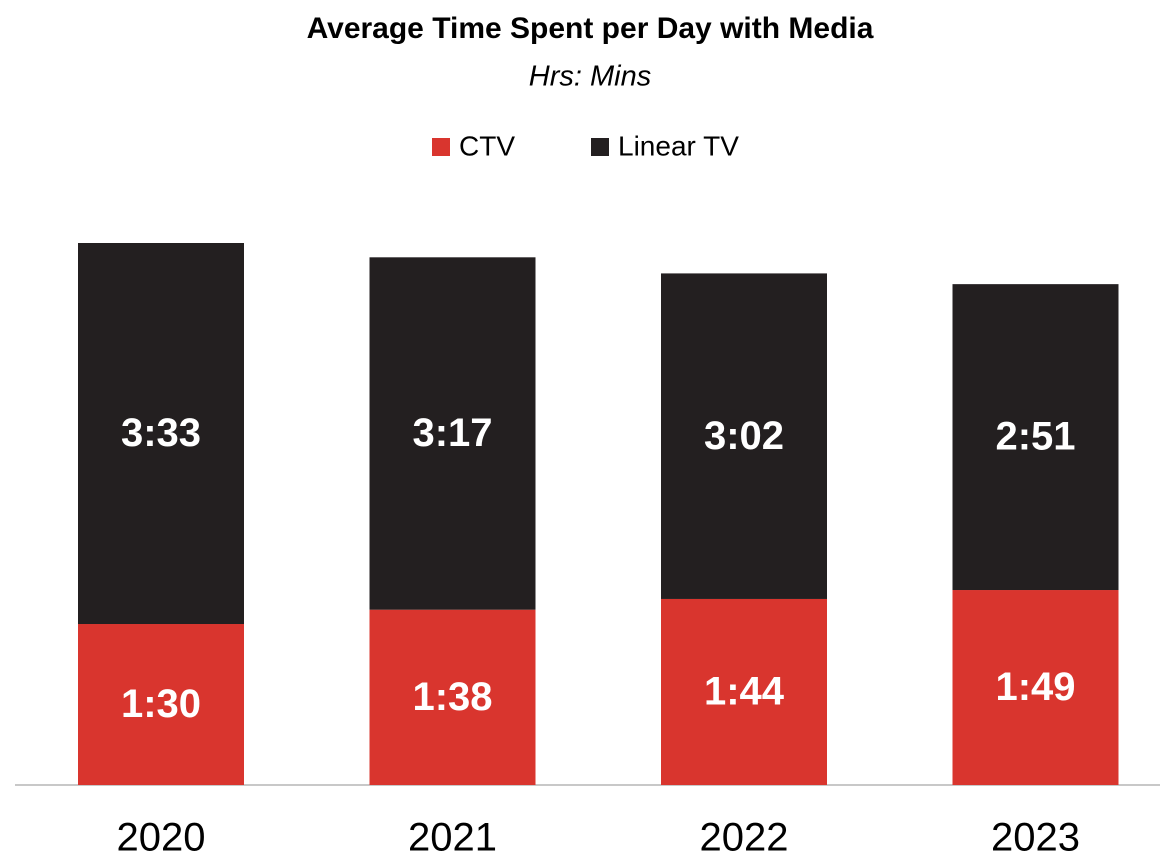  I want to click on data-label: 1:44, so click(744, 692).